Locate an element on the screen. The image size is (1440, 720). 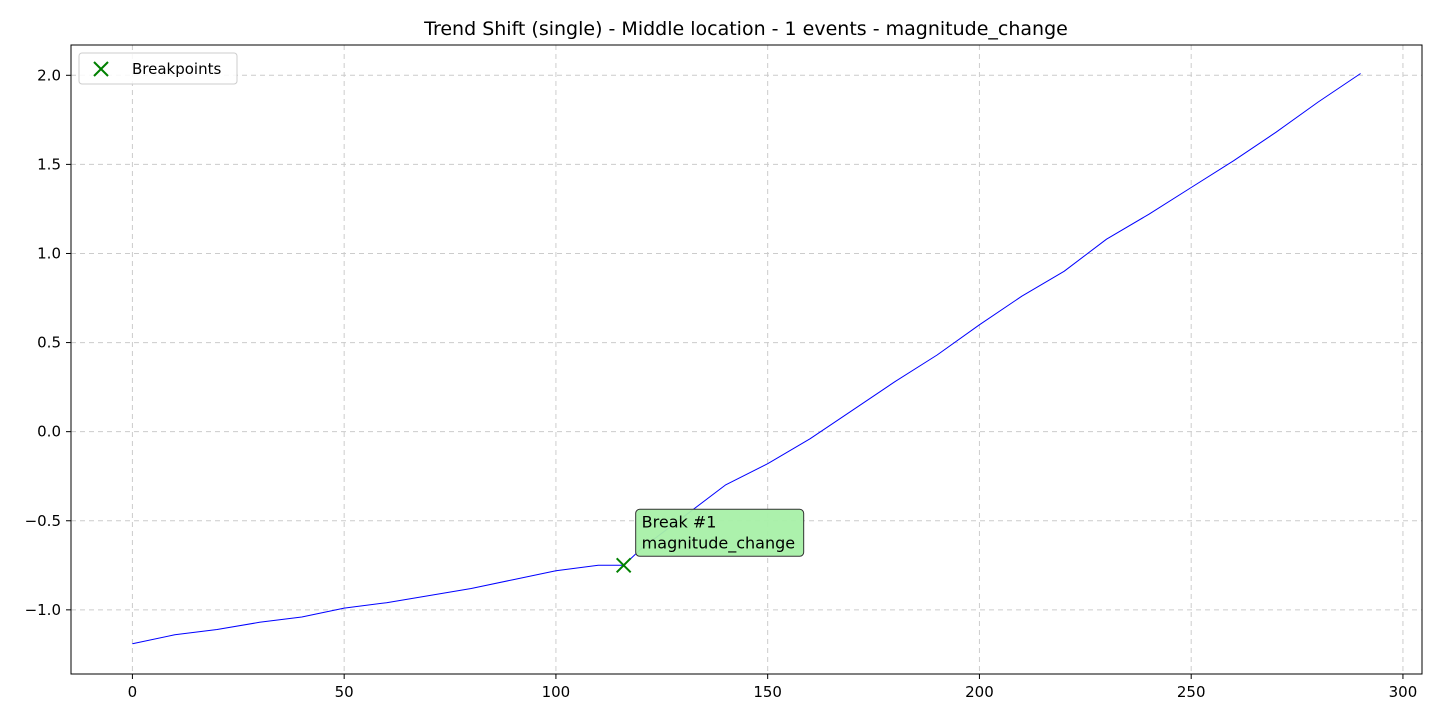
x-tick-label: 200 is located at coordinates (979, 692).